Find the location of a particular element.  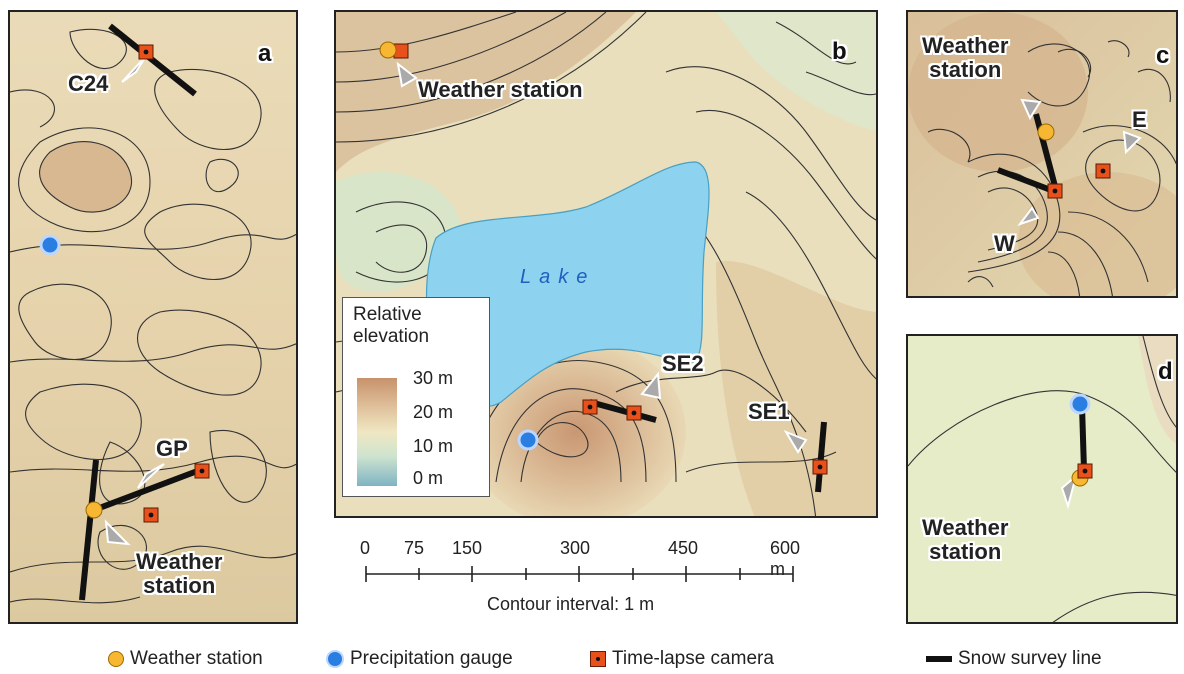

scale-tick-0: 0 is located at coordinates (365, 548).